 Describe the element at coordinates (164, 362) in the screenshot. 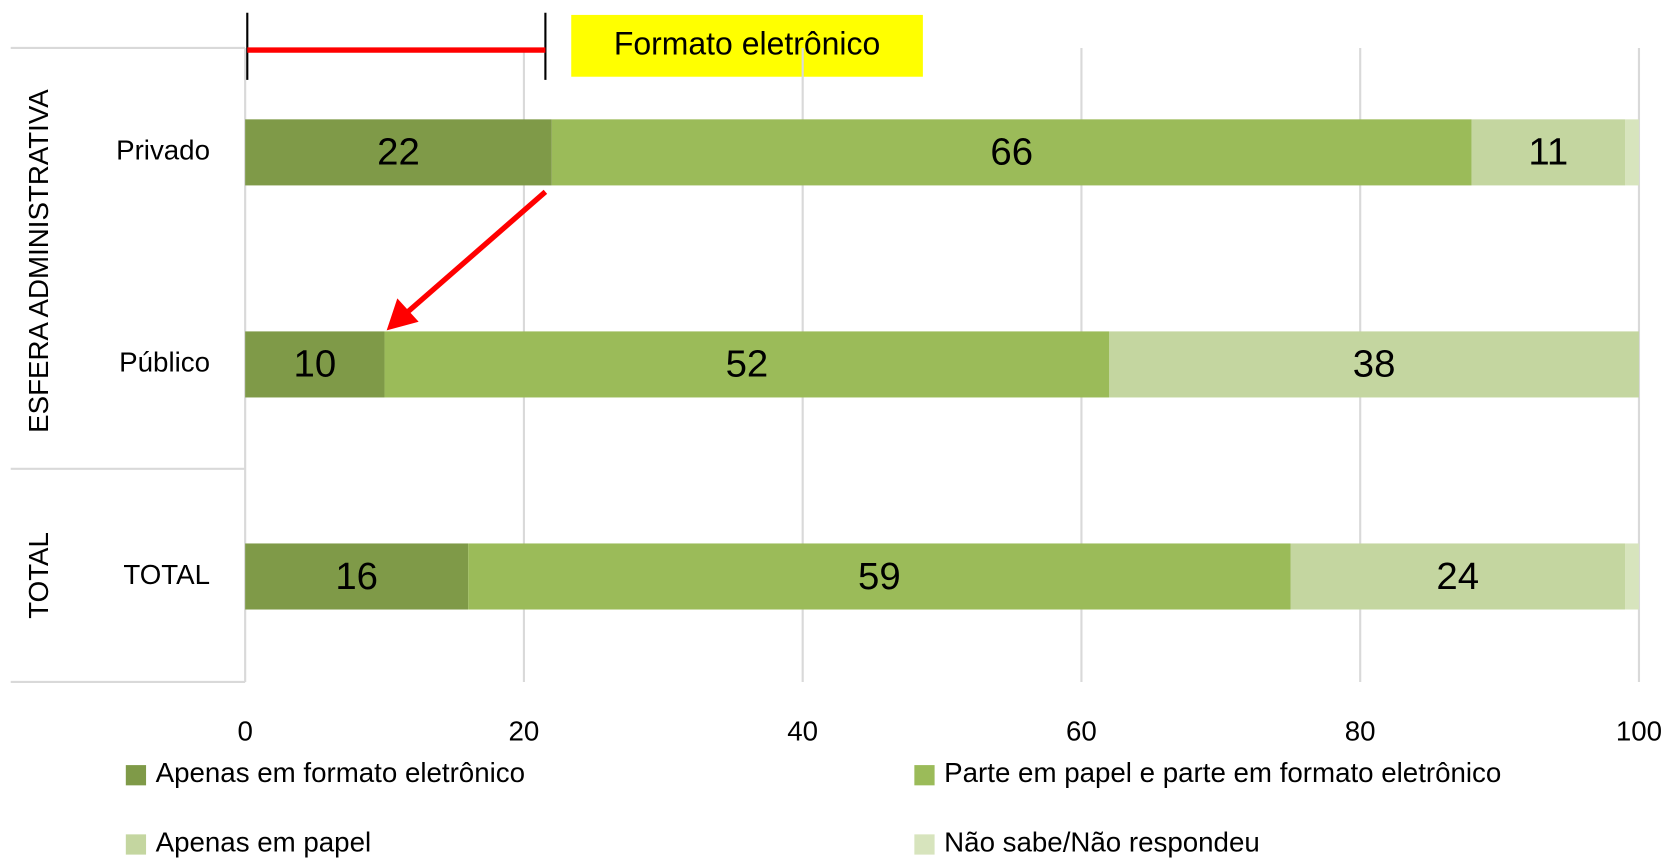

I see `category-label: Público` at that location.